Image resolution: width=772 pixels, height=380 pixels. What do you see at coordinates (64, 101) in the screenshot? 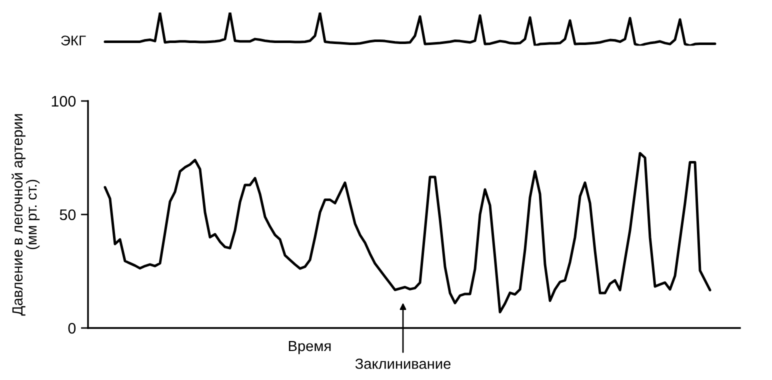
I see `y-tick-label: 100` at bounding box center [64, 101].